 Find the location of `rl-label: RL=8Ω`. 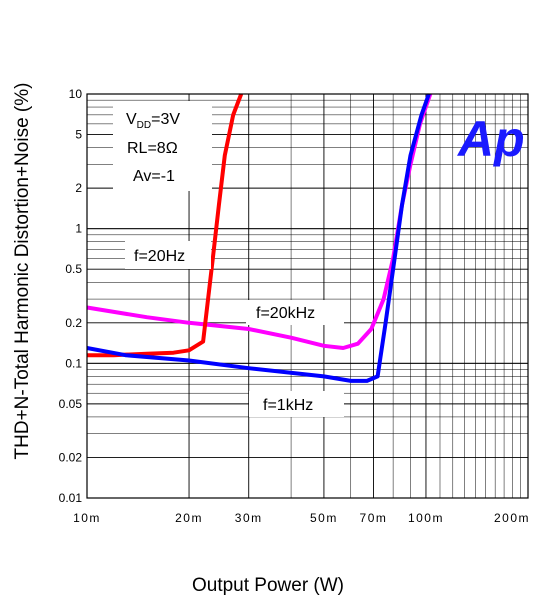

rl-label: RL=8Ω is located at coordinates (152, 148).